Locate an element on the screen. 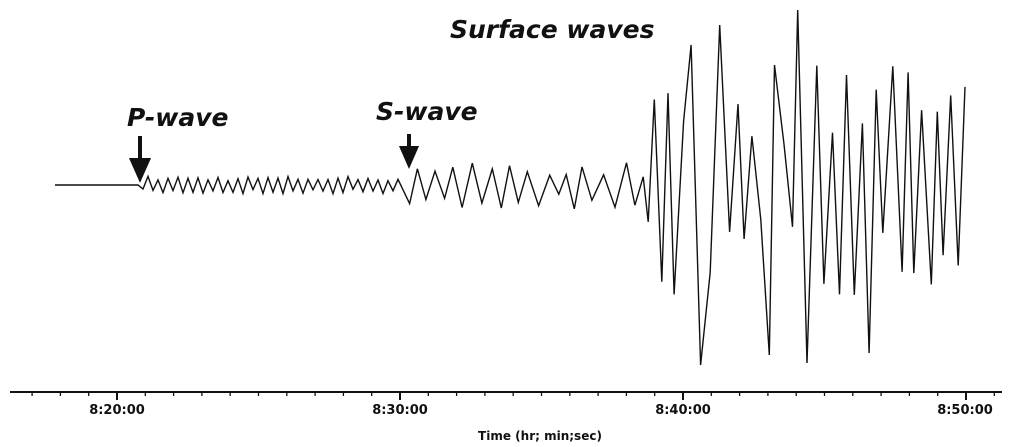  surface-waves-label: Surface waves is located at coordinates (552, 29).